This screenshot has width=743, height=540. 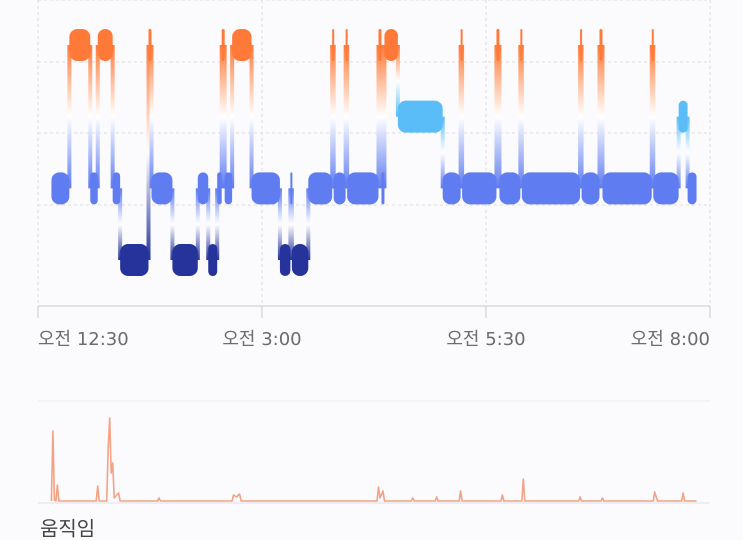 What do you see at coordinates (83, 339) in the screenshot?
I see `x-tick-label: 오전 12:30` at bounding box center [83, 339].